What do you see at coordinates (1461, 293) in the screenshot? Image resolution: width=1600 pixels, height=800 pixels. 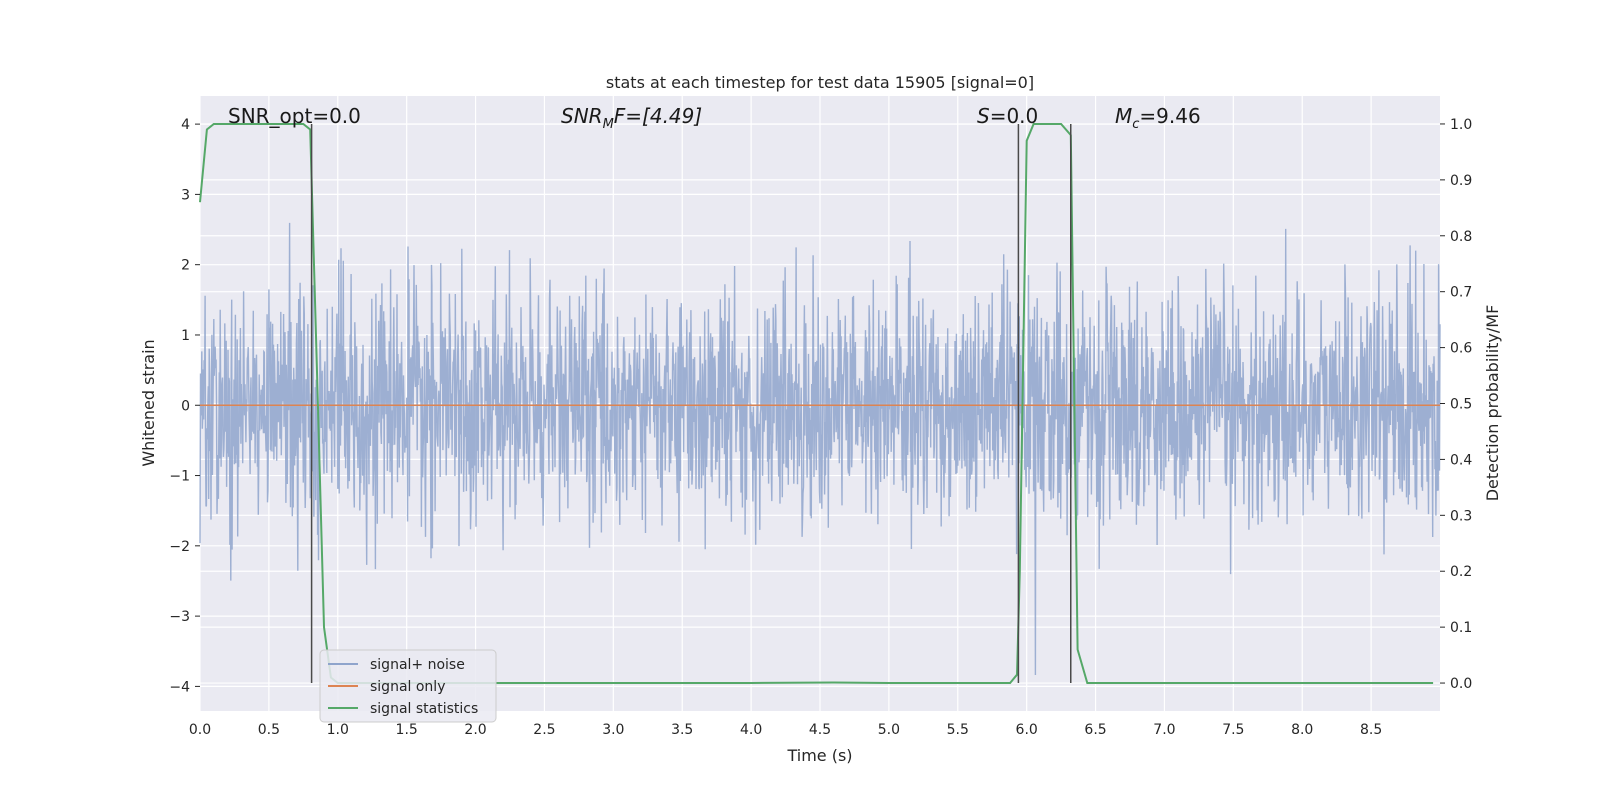 I see `y2-tick-label: 0.7` at bounding box center [1461, 293].